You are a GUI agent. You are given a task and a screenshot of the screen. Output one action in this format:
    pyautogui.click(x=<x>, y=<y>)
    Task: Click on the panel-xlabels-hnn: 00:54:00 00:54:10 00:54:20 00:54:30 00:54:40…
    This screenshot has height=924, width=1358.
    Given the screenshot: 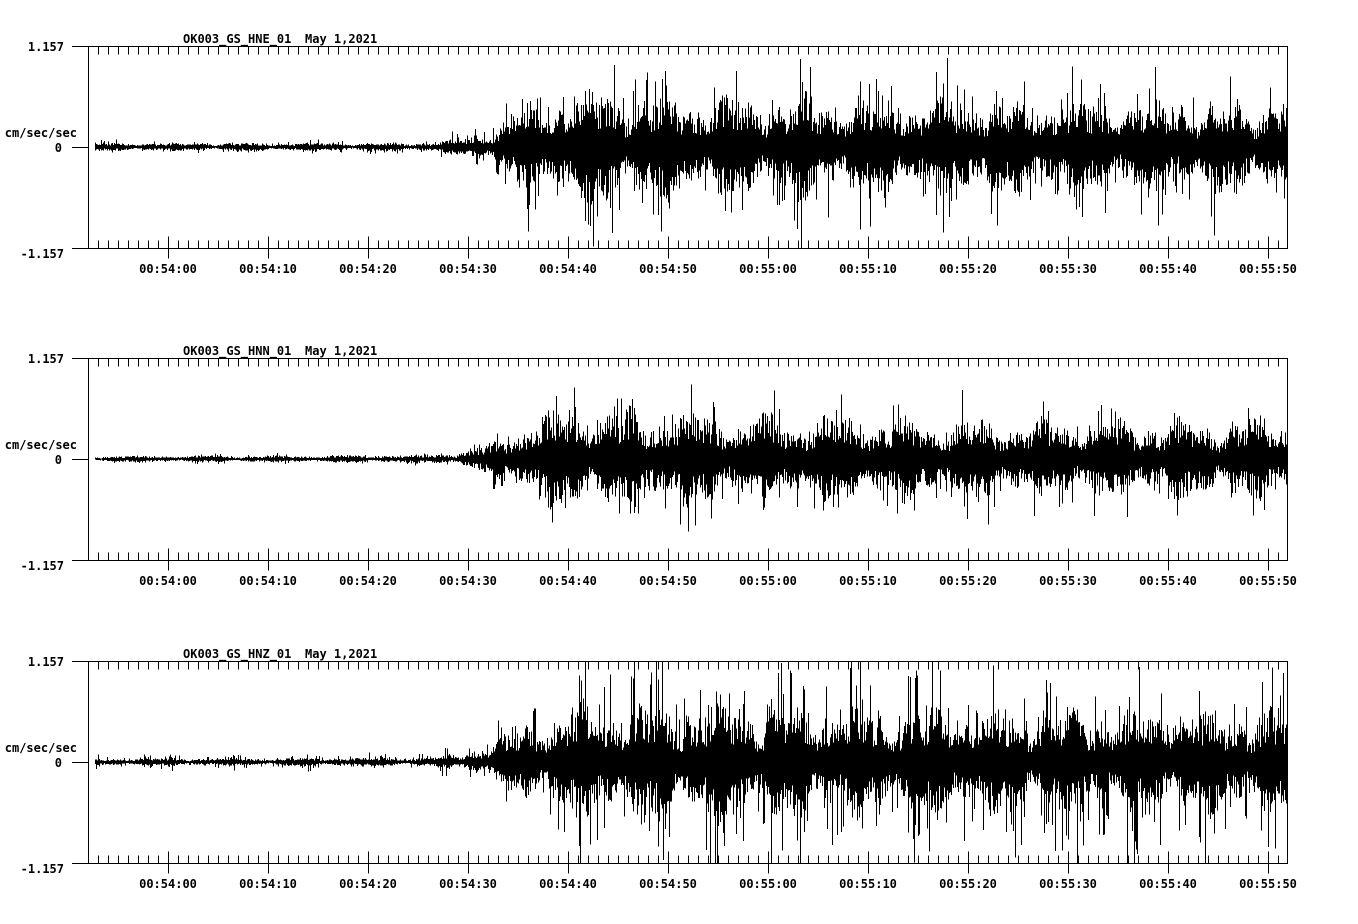 What is the action you would take?
    pyautogui.click(x=718, y=581)
    